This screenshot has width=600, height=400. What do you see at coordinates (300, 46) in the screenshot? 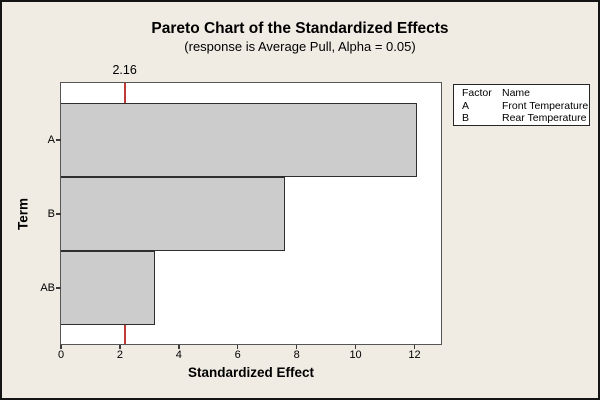
I see `chart-subtitle: (response is Average Pull, Alpha = 0.05)` at bounding box center [300, 46].